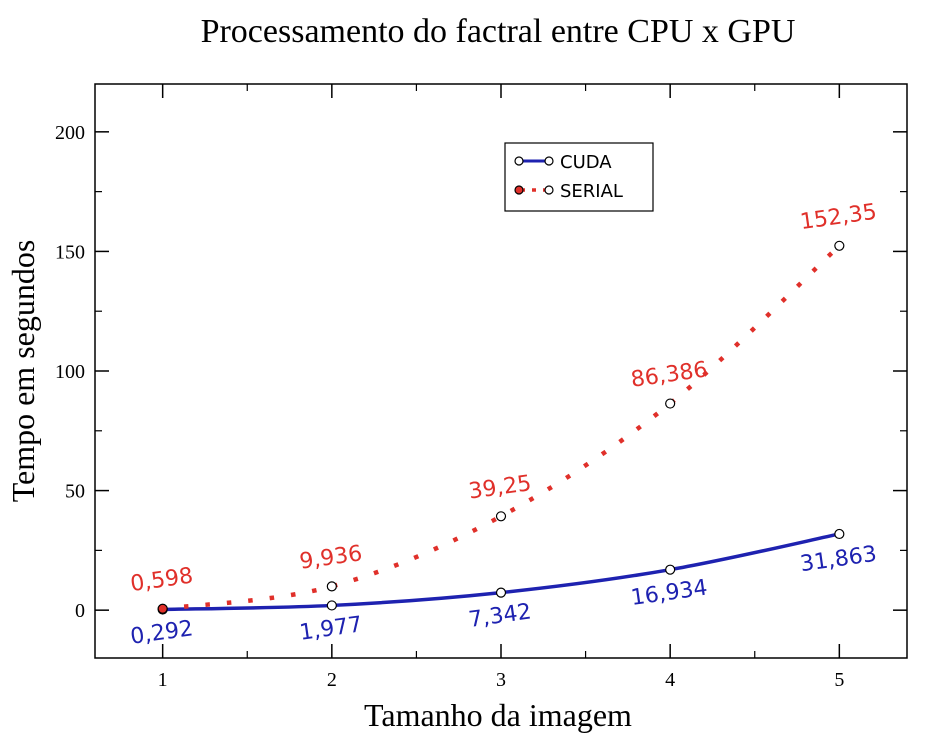 The width and height of the screenshot is (932, 741). What do you see at coordinates (500, 488) in the screenshot?
I see `data-label-serial: 39,25` at bounding box center [500, 488].